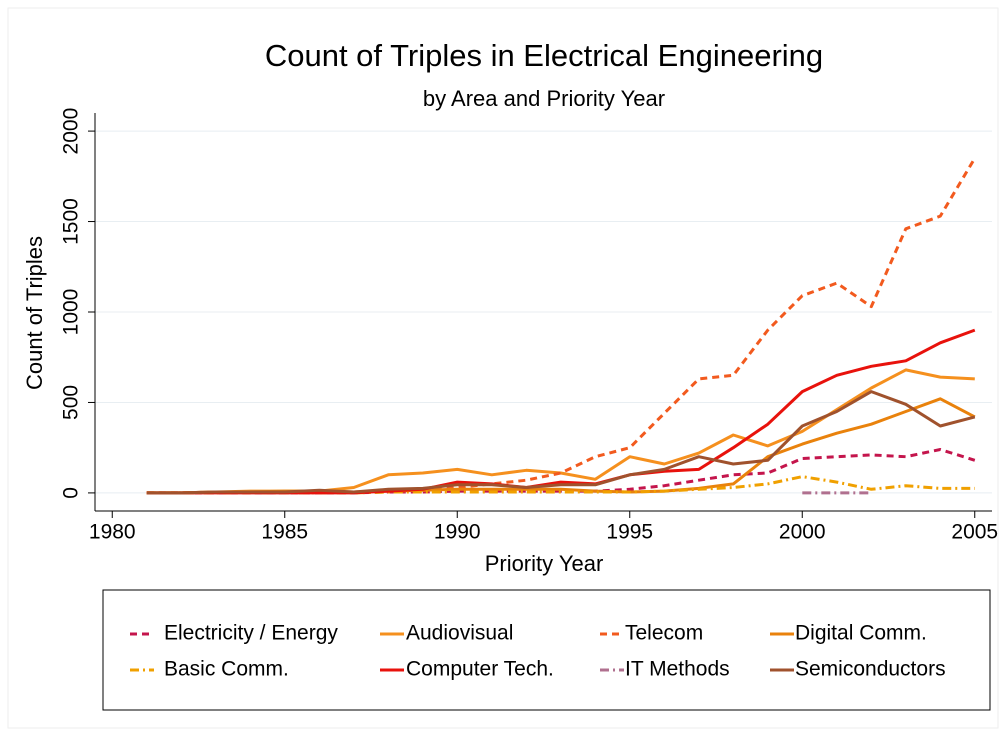 Image resolution: width=1006 pixels, height=736 pixels. Describe the element at coordinates (629, 532) in the screenshot. I see `x-tick-label: 1995` at that location.